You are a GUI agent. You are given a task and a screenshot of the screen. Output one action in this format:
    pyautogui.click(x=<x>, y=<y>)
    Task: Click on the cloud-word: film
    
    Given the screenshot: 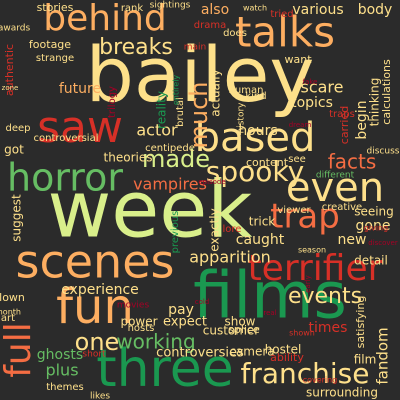 What is the action you would take?
    pyautogui.click(x=365, y=360)
    